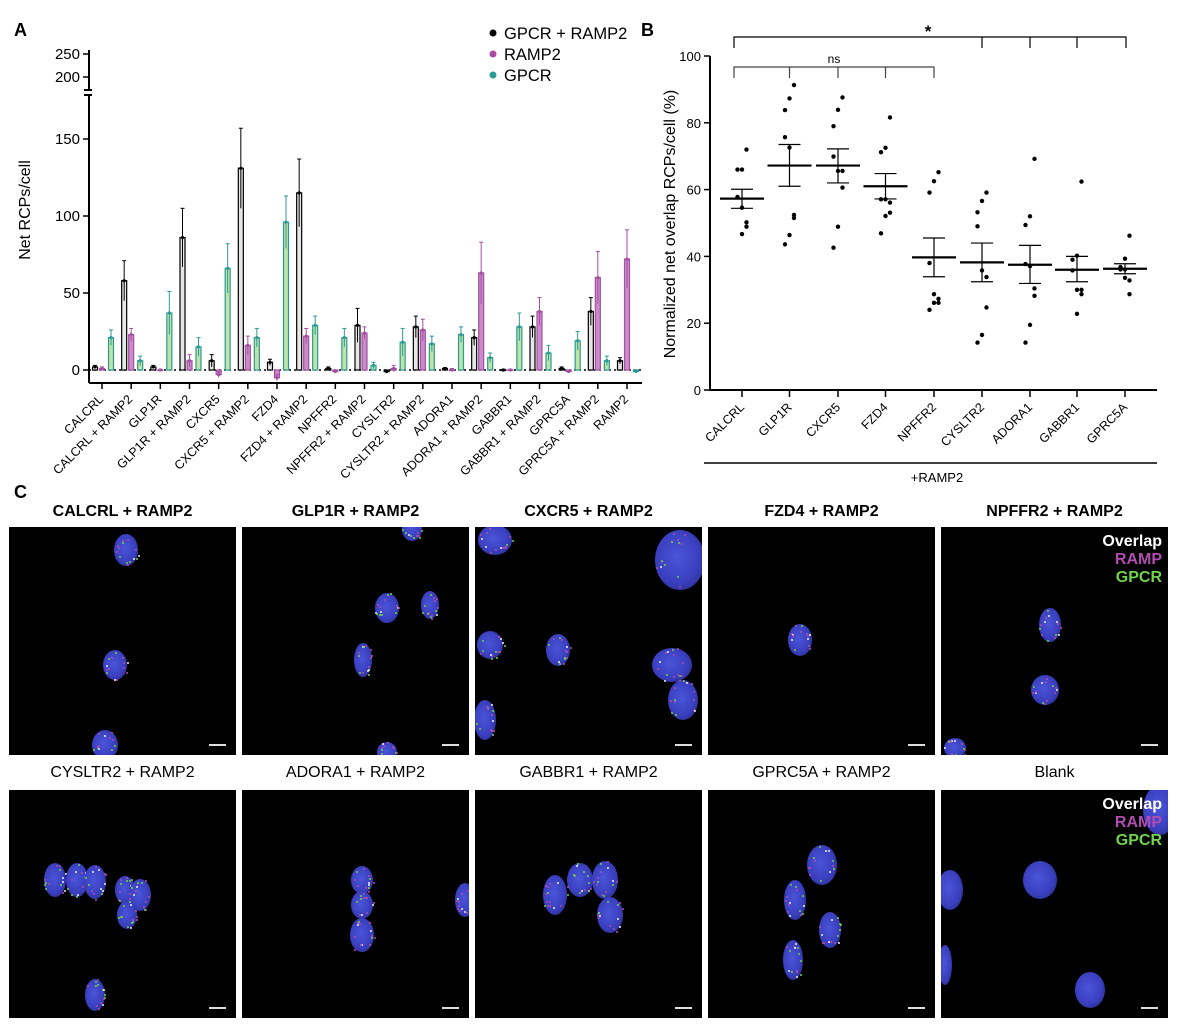 The width and height of the screenshot is (1182, 1028). Describe the element at coordinates (724, 422) in the screenshot. I see `x-tick-label: CALCRL` at that location.